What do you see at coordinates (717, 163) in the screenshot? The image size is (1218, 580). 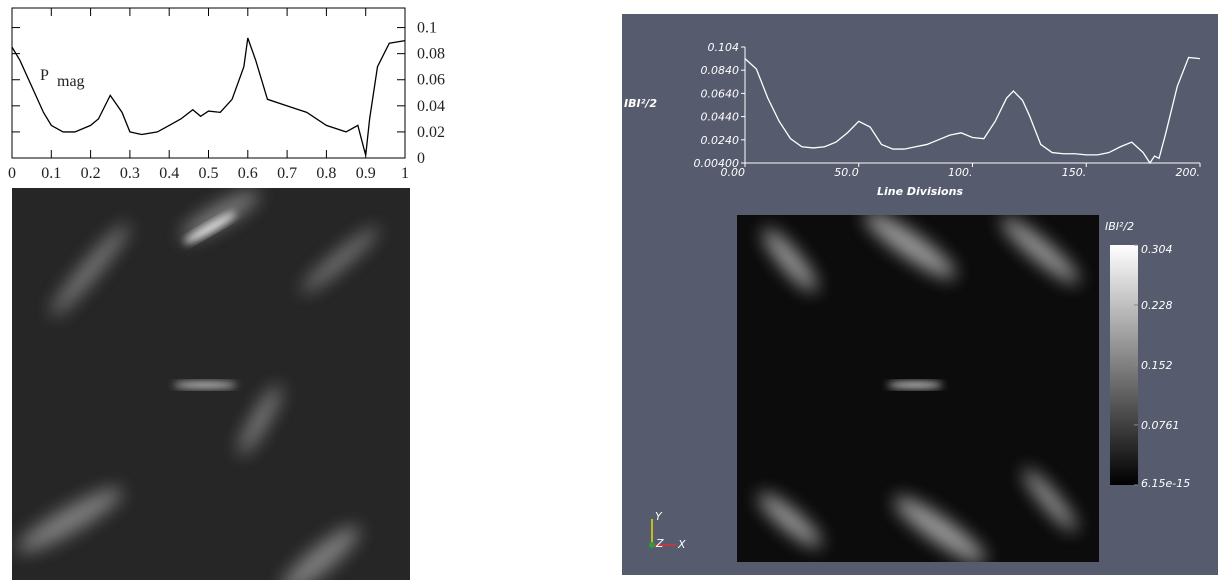 I see `y-tick-label: 0.00400` at bounding box center [717, 163].